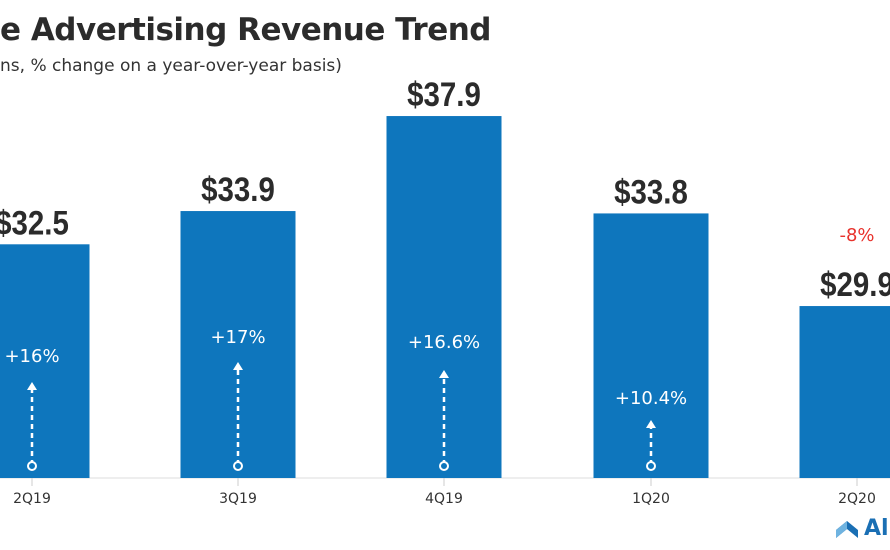  Describe the element at coordinates (651, 191) in the screenshot. I see `value-label: $33.8` at that location.